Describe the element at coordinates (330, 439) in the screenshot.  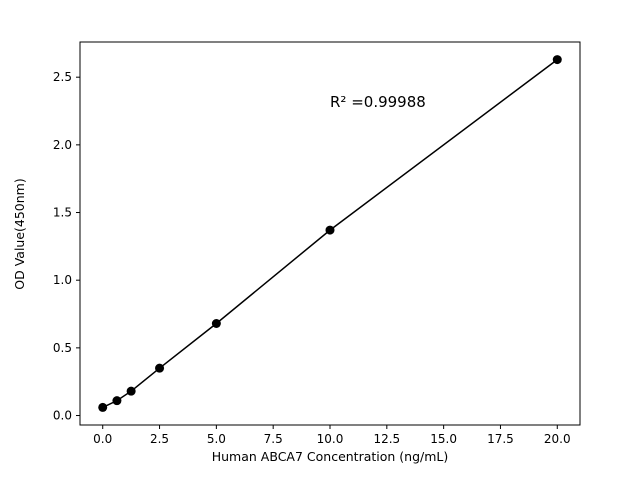
I see `x-tick-label: 10.0` at that location.